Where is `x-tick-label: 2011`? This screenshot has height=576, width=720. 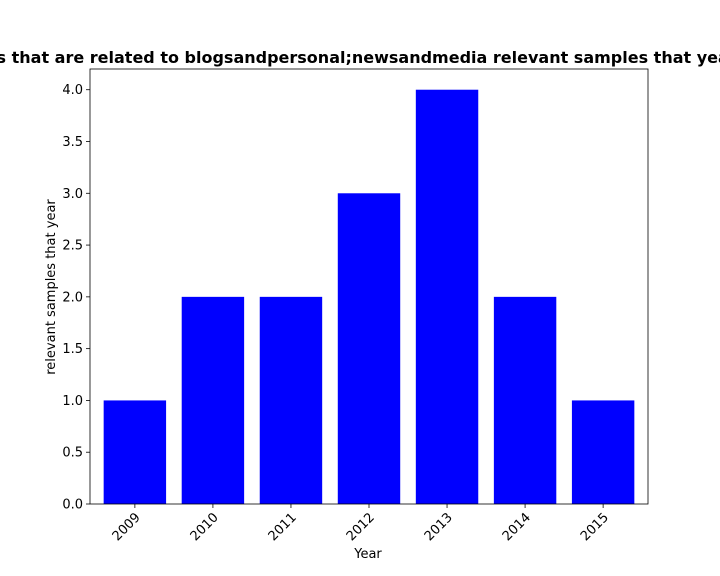 x-tick-label: 2011 is located at coordinates (283, 527).